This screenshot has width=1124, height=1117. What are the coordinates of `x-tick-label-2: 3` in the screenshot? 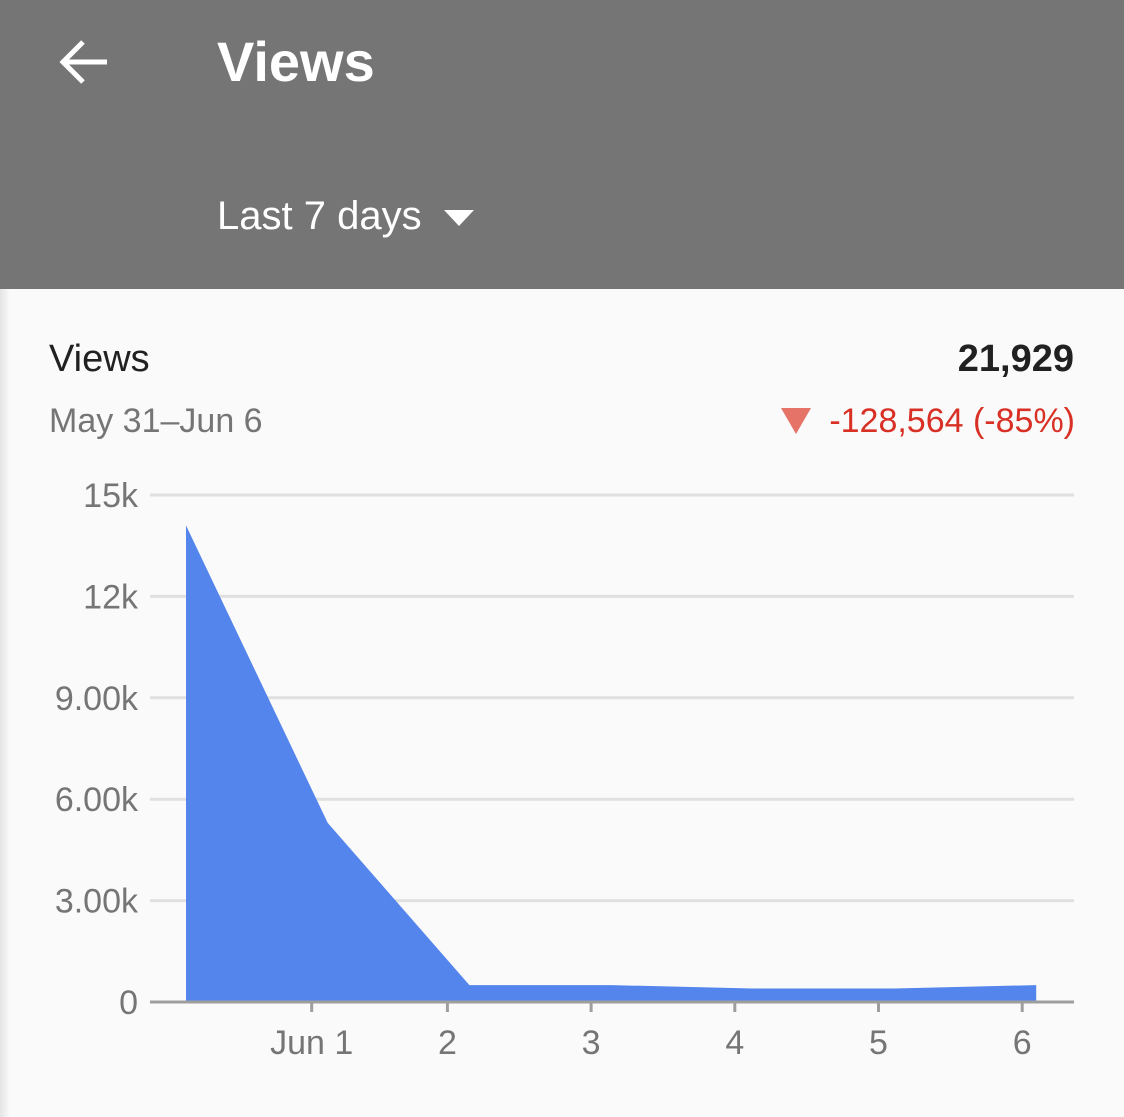 It's located at (591, 1043).